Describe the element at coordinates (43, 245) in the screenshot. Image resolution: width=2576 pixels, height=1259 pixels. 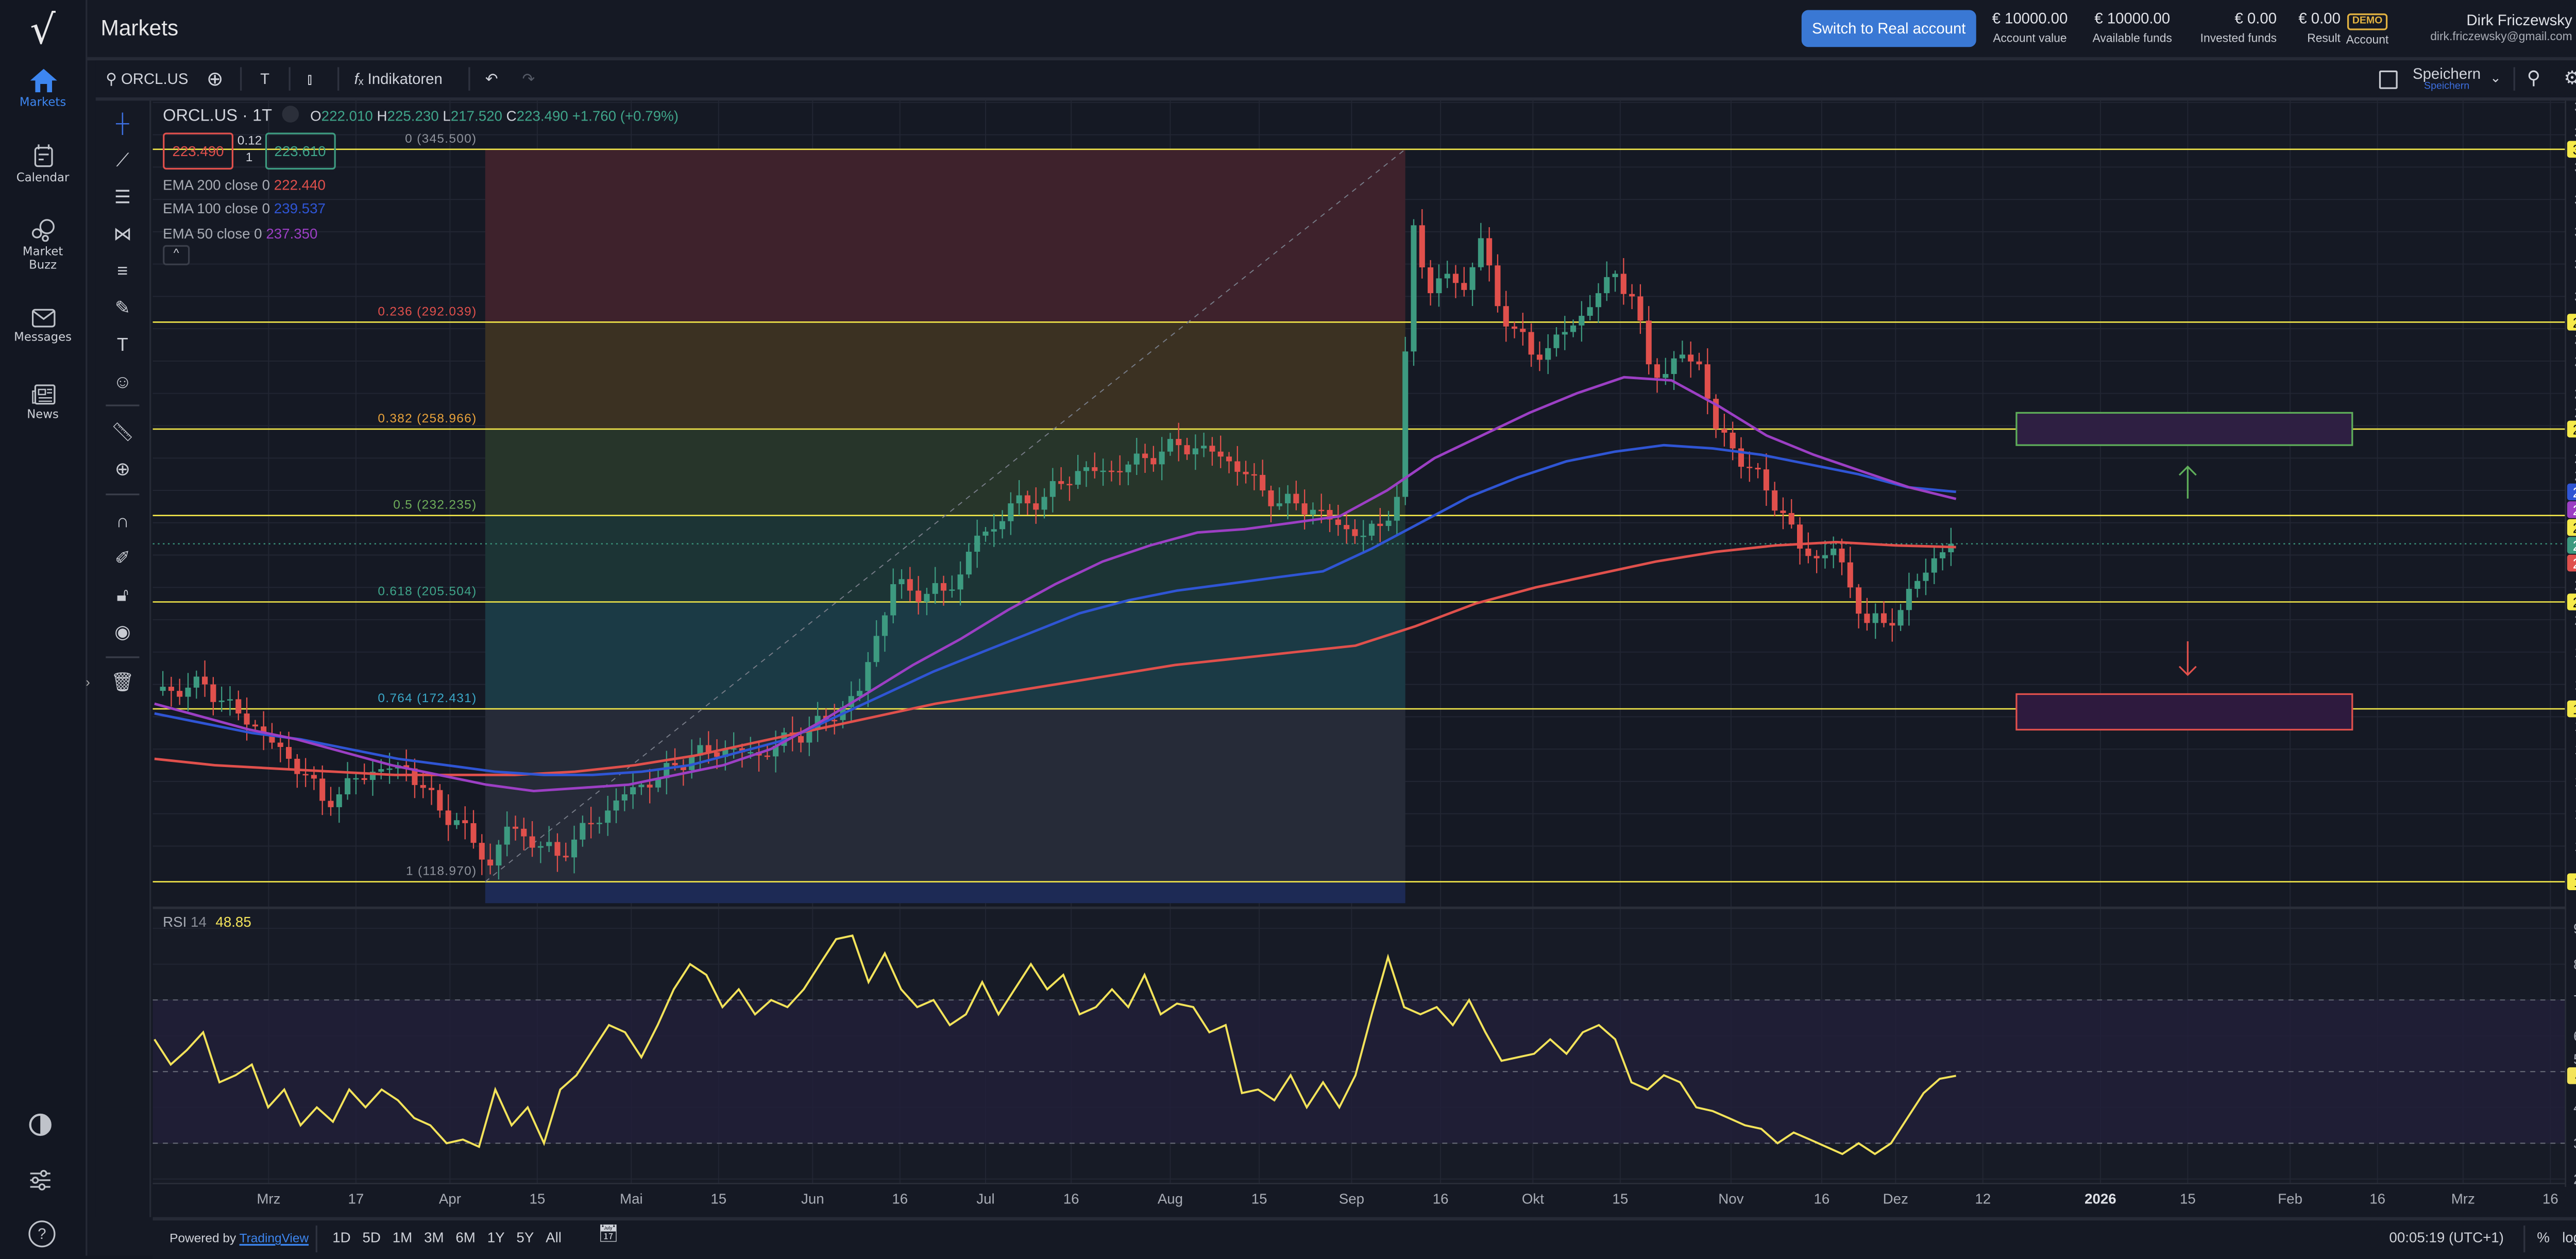
I see `nav-market-buzz: Market Buzz` at that location.